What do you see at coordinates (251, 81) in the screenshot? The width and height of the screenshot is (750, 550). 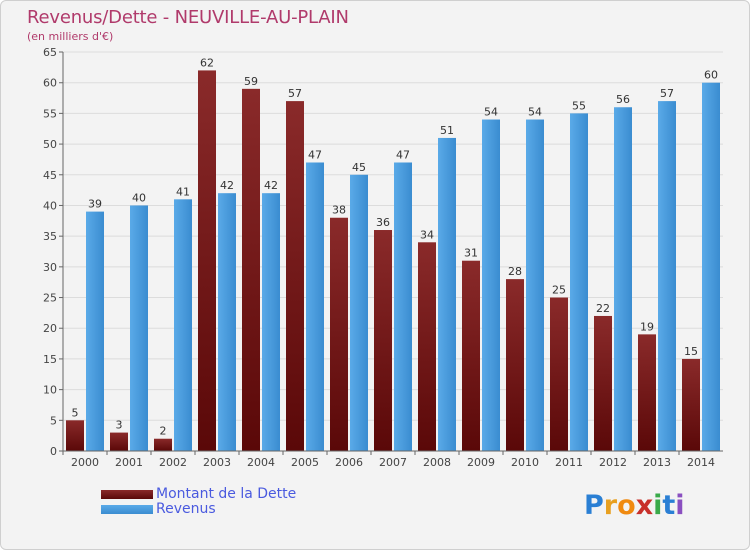 I see `data-label: 59` at bounding box center [251, 81].